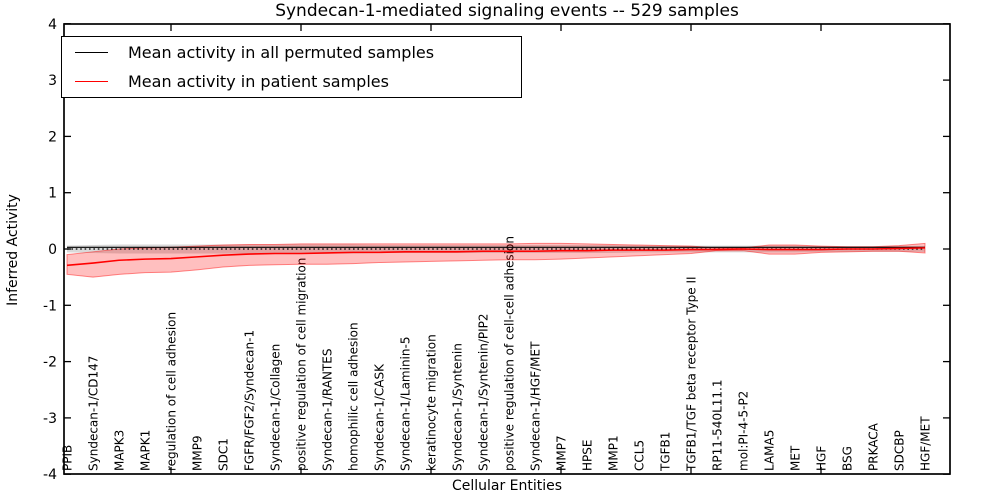  What do you see at coordinates (718, 425) in the screenshot?
I see `x-tick-label: RP11-540L11.1` at bounding box center [718, 425].